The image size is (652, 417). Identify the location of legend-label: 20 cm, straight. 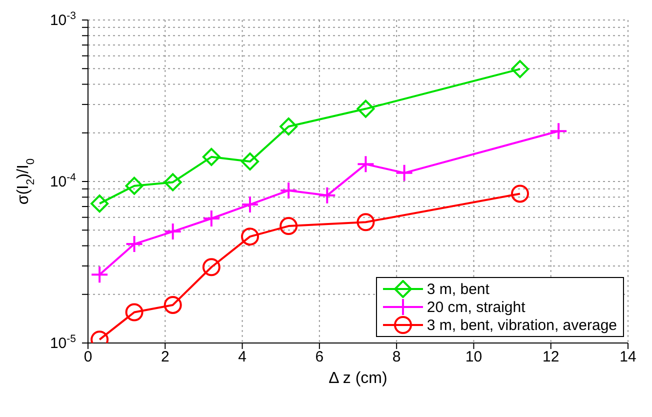
(476, 307).